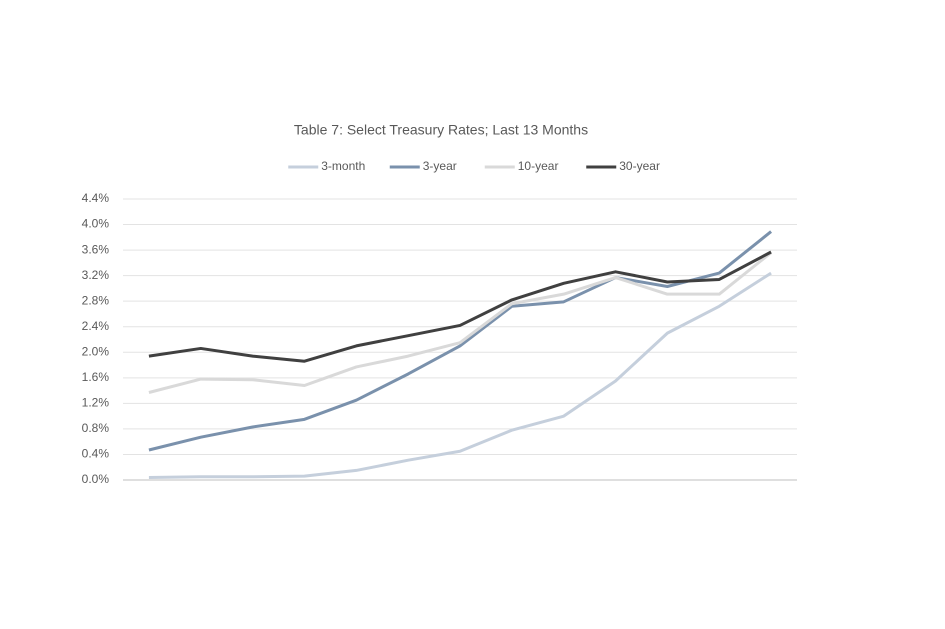 The height and width of the screenshot is (629, 945). I want to click on y-tick-label: 2.4%, so click(96, 326).